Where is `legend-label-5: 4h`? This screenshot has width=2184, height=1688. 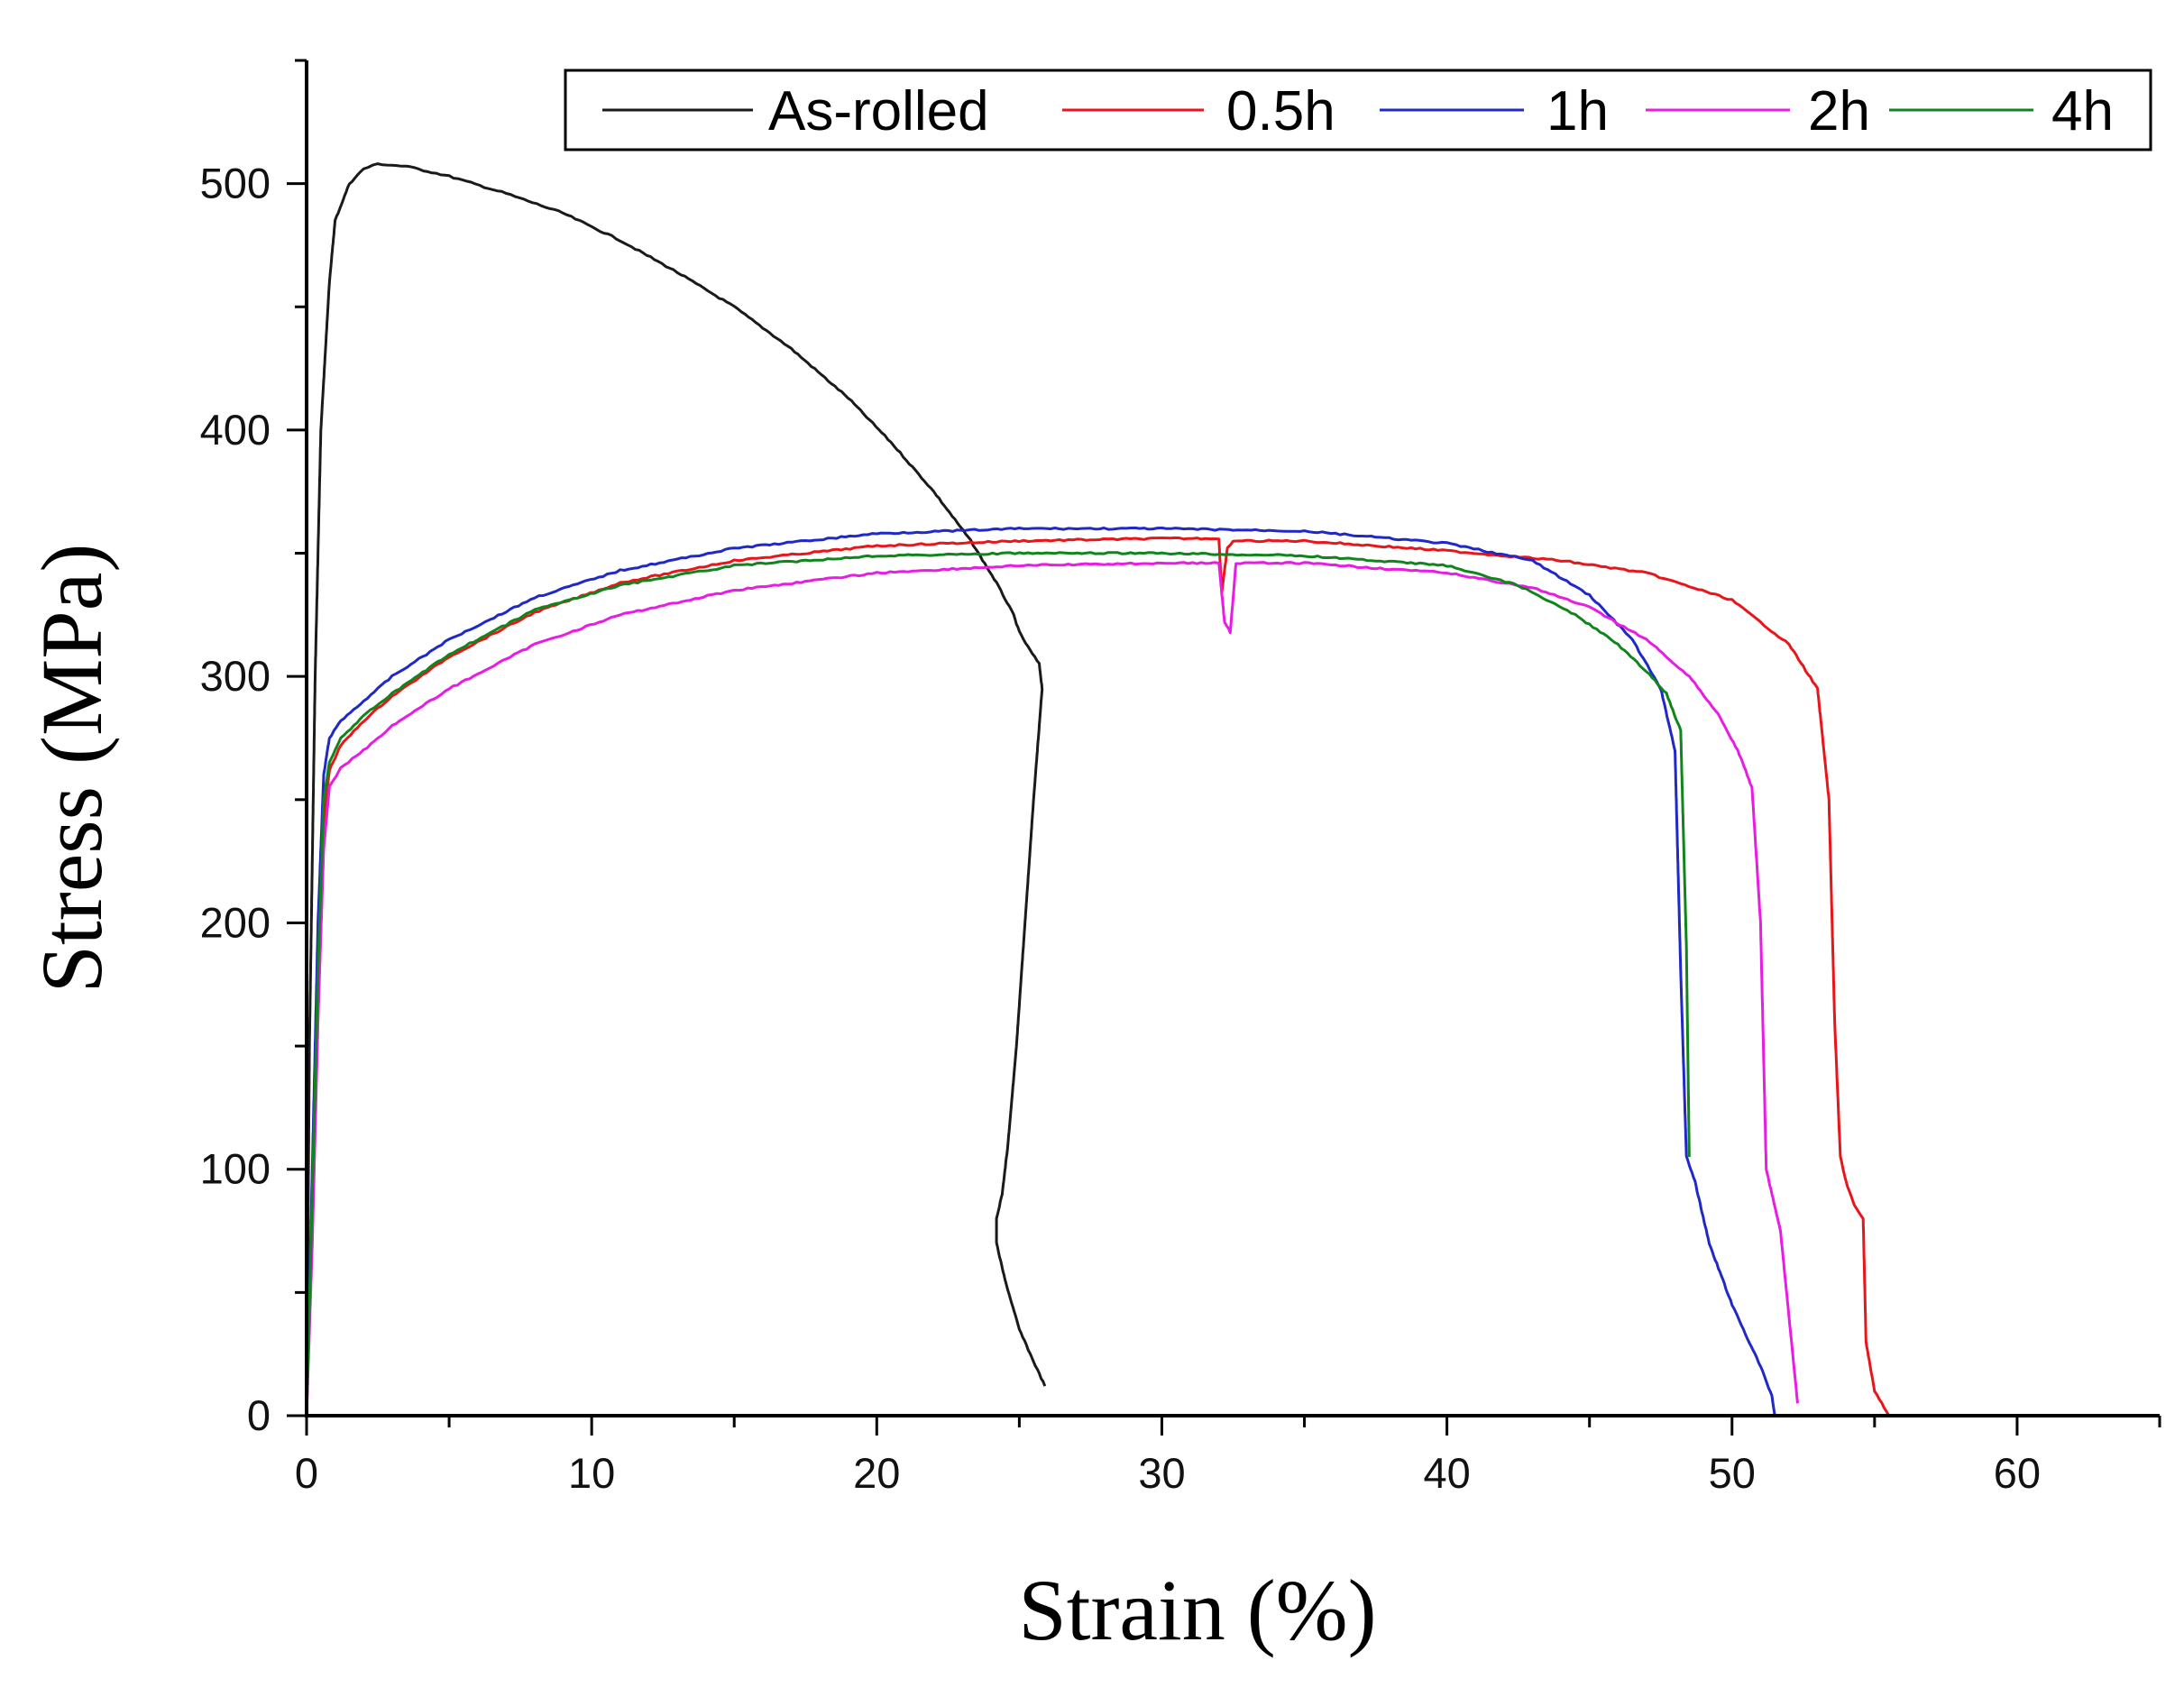 legend-label-5: 4h is located at coordinates (2082, 111).